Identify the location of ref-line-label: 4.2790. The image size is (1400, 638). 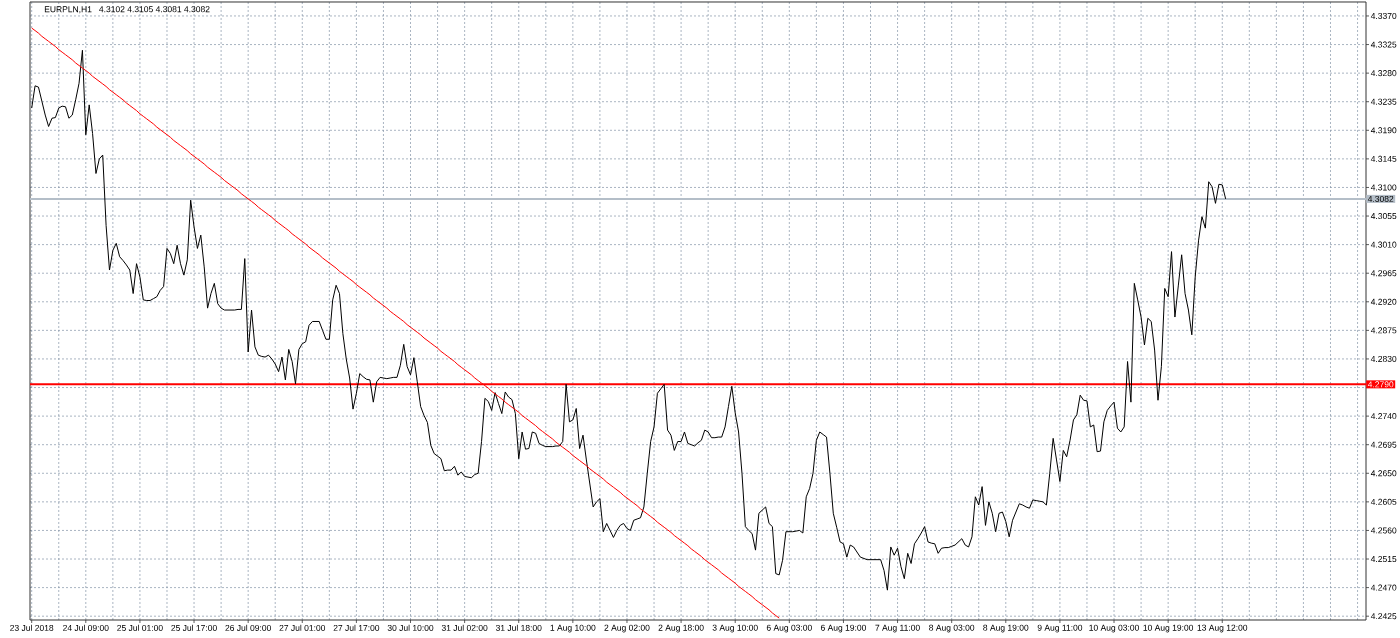
(1380, 384).